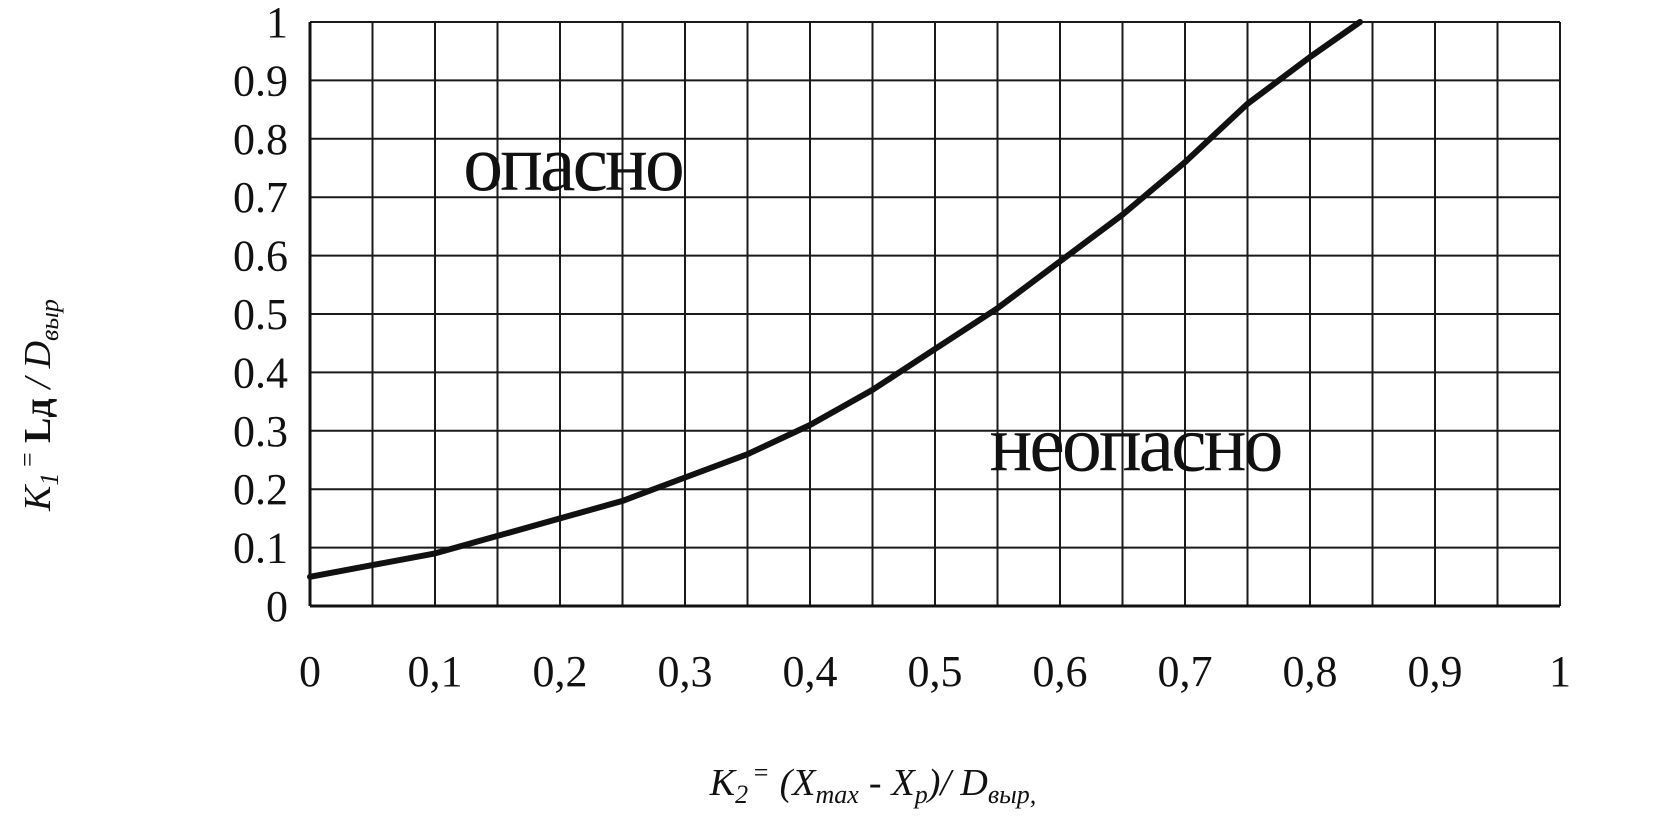  I want to click on x-tick-label: 0, so click(310, 671).